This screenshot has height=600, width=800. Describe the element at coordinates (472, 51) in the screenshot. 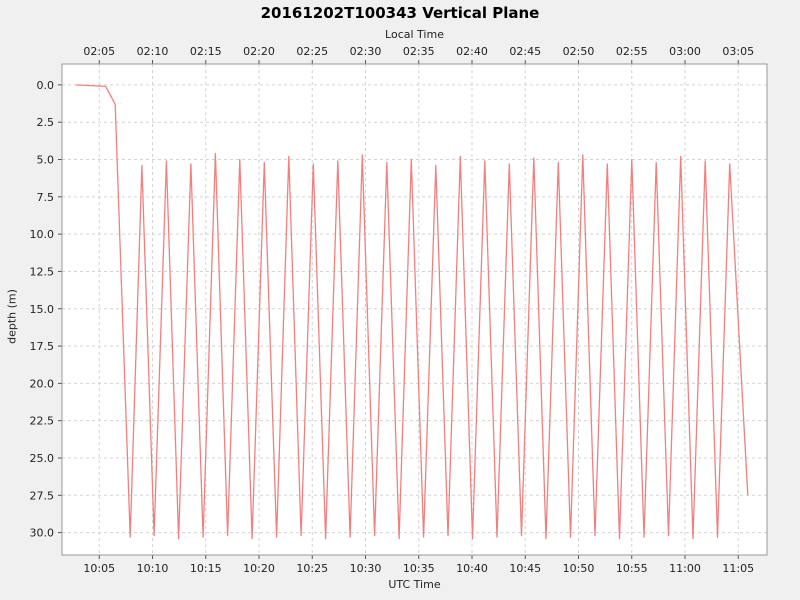

I see `local-tick-label: 02:40` at that location.